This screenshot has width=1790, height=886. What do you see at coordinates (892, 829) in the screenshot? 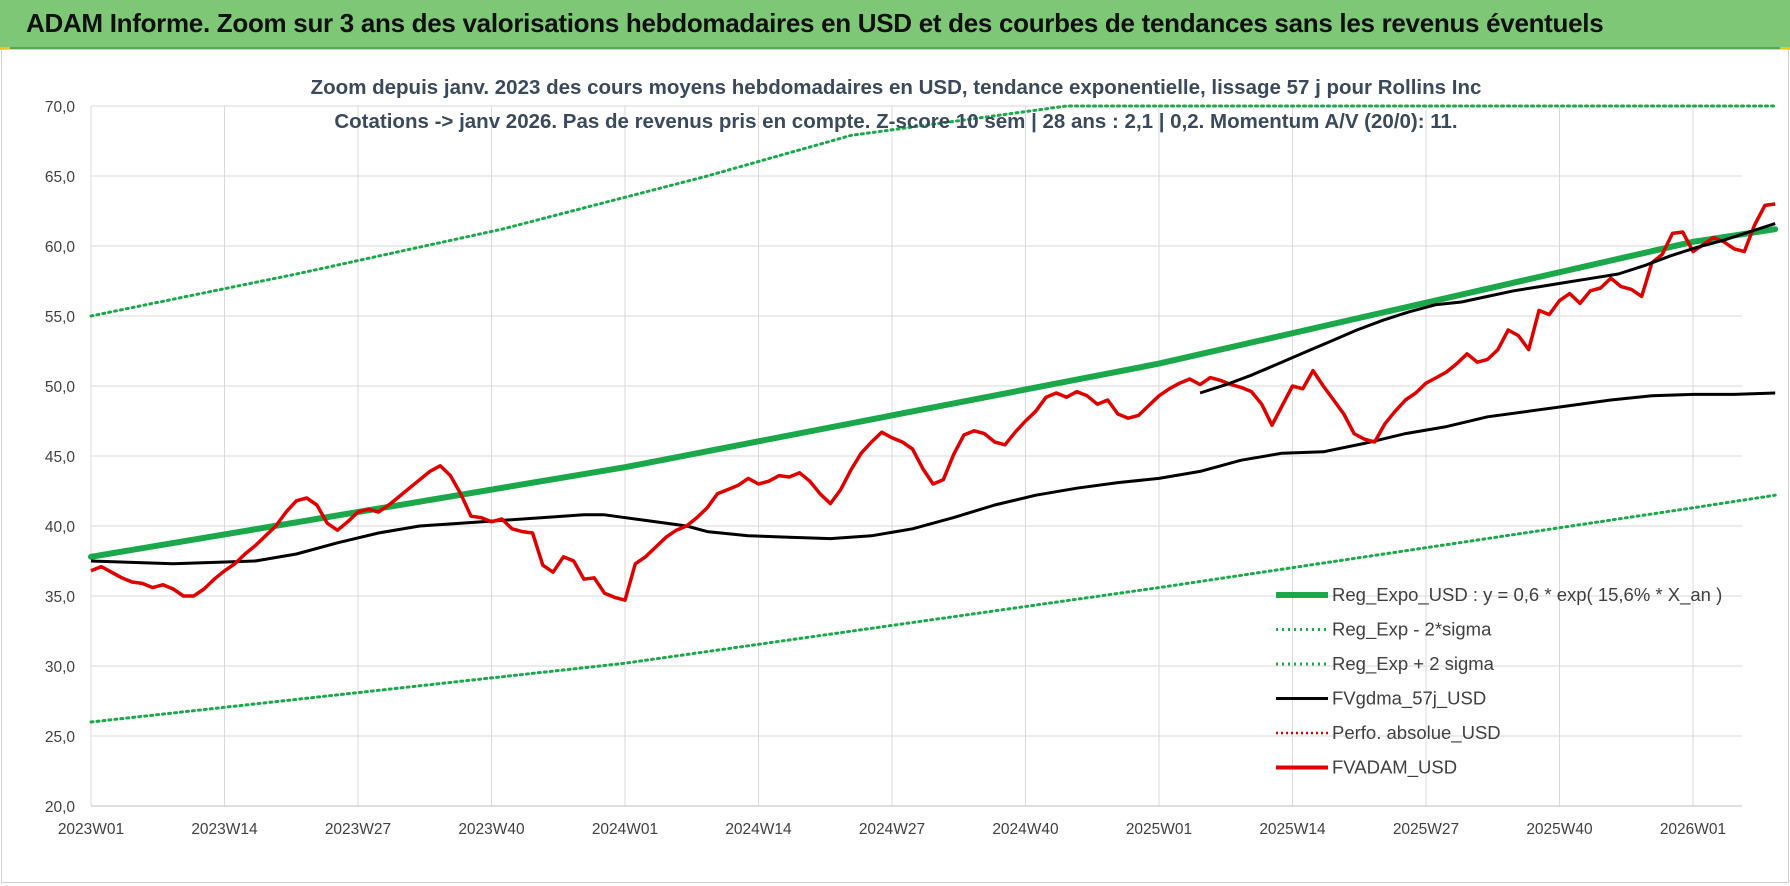
I see `x-tick-label: 2024W27` at bounding box center [892, 829].